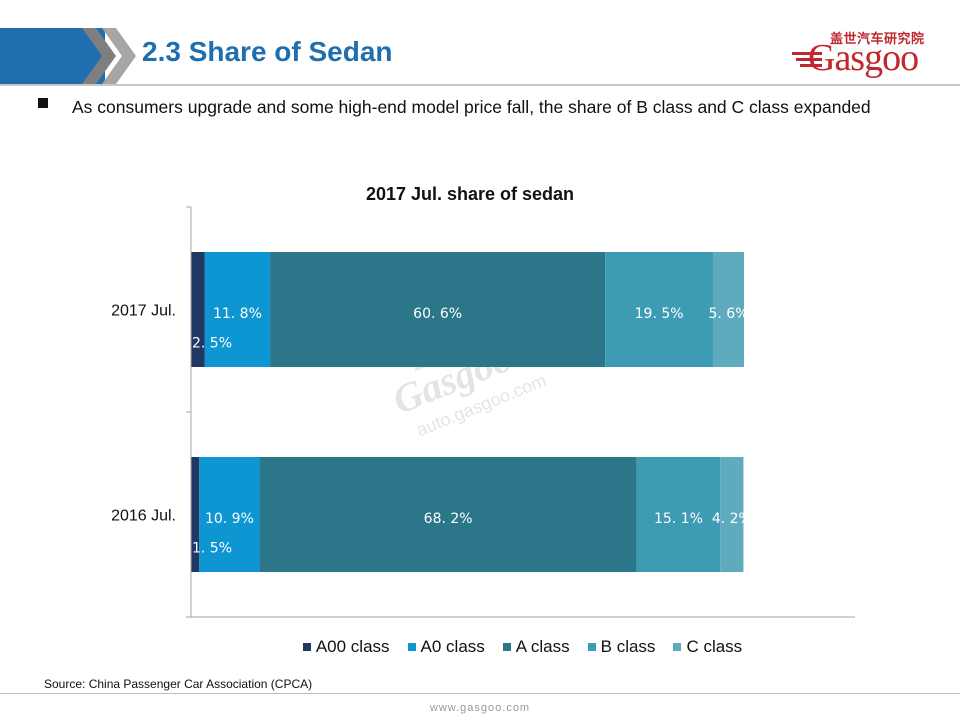 The height and width of the screenshot is (720, 960). I want to click on chart-legend: A00 class A0 class A class B class C class, so click(522, 647).